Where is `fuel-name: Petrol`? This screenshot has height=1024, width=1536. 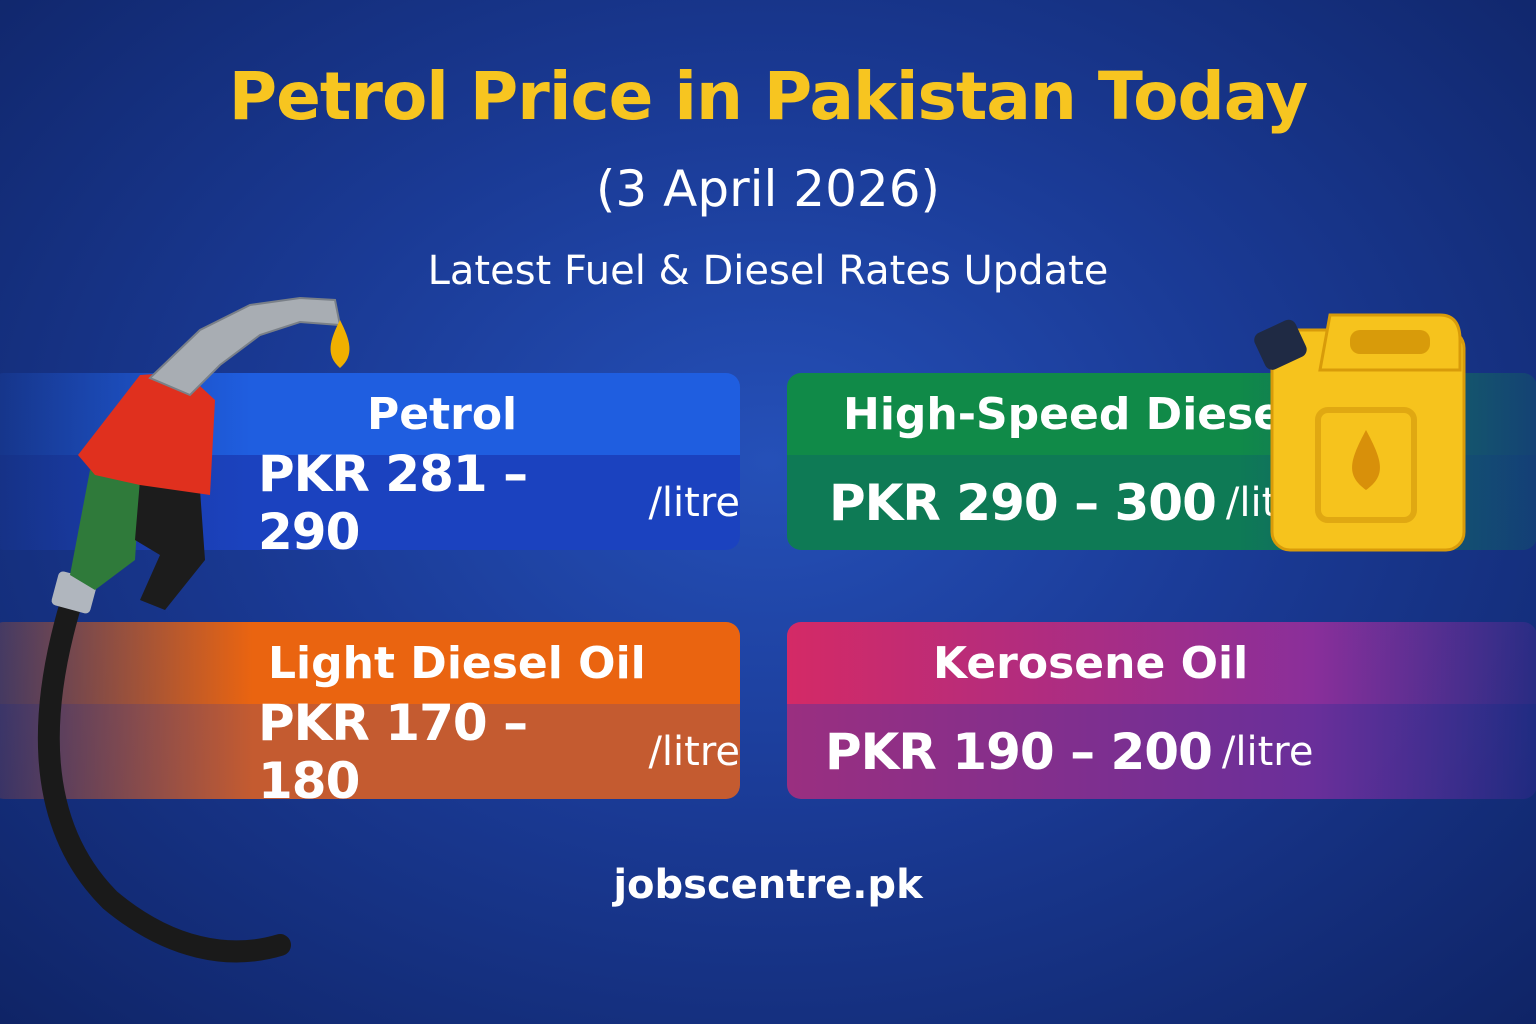 fuel-name: Petrol is located at coordinates (442, 414).